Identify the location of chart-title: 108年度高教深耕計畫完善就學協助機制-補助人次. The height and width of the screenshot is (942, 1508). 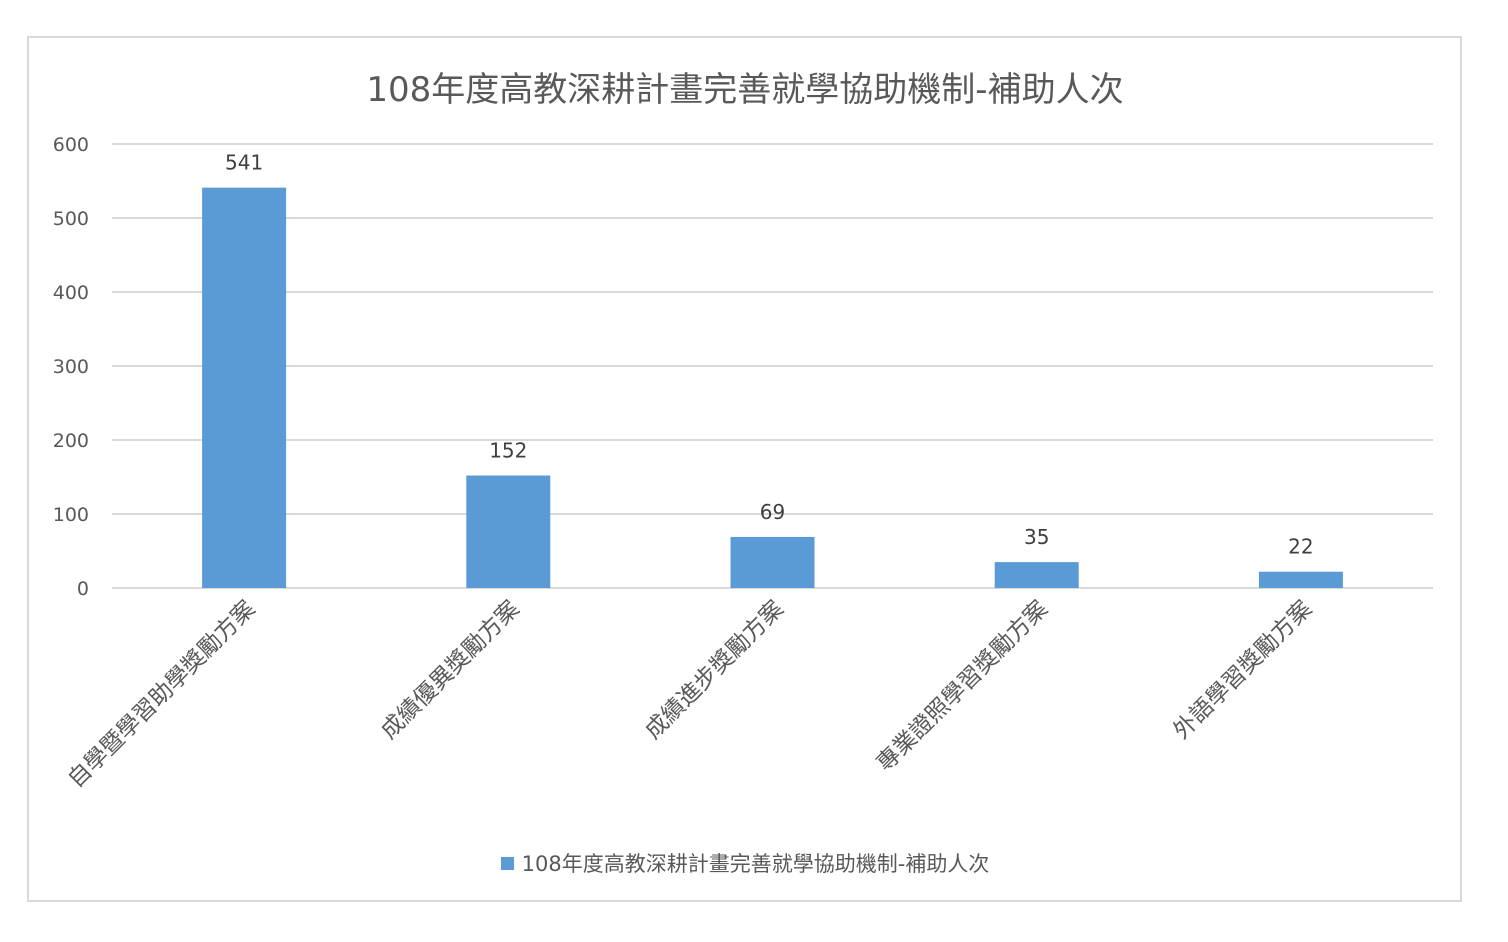
(745, 90).